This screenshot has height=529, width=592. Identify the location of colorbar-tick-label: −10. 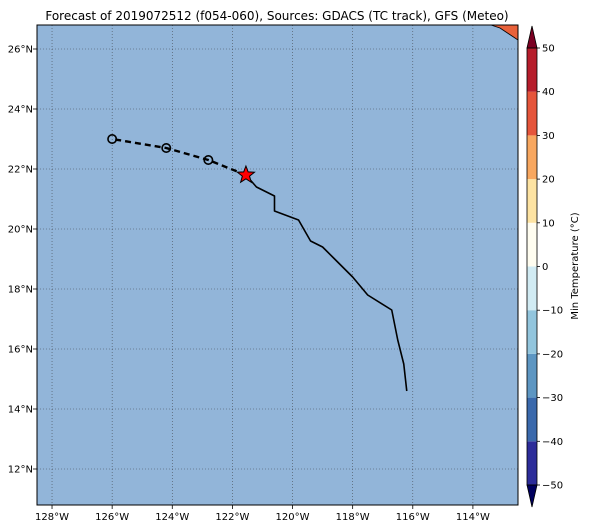
(552, 311).